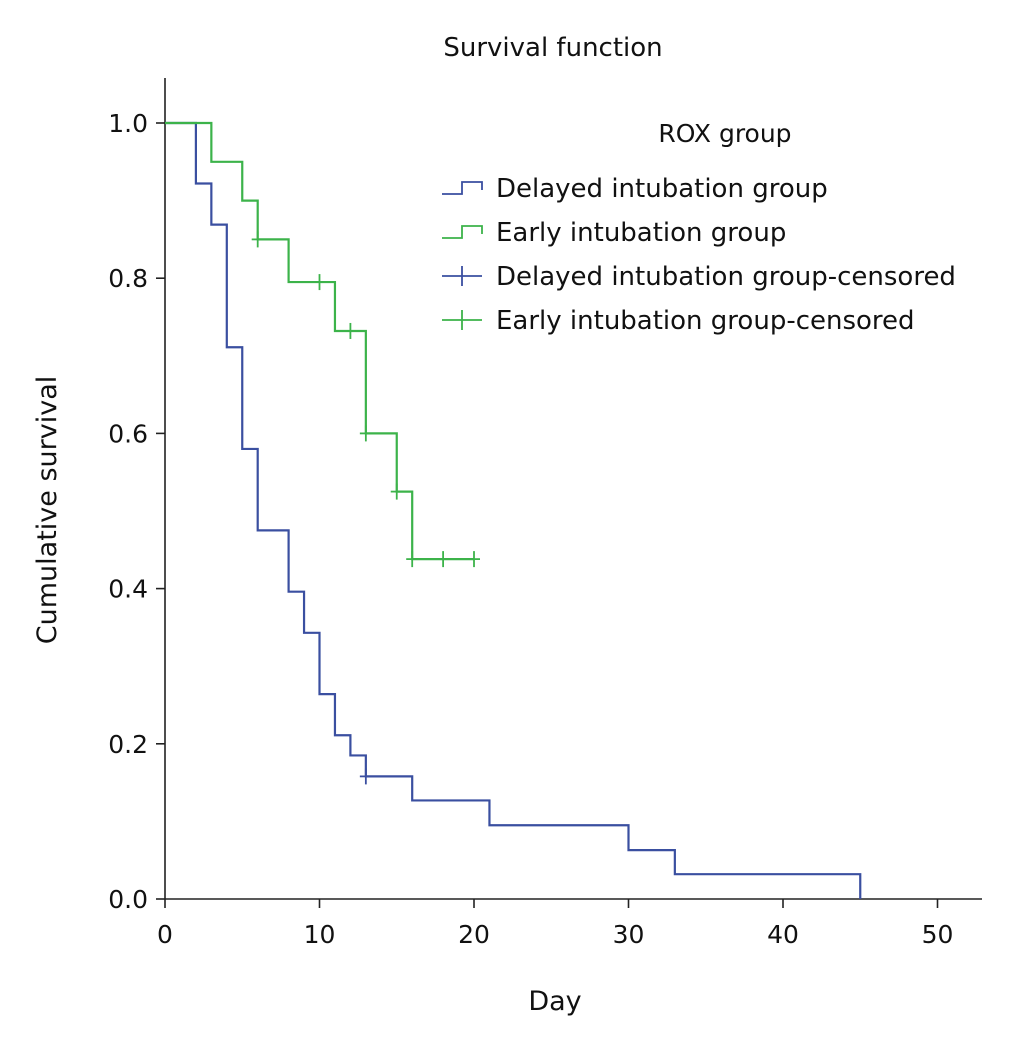 The height and width of the screenshot is (1048, 1033). Describe the element at coordinates (128, 123) in the screenshot. I see `y-tick-label: 1.0` at that location.